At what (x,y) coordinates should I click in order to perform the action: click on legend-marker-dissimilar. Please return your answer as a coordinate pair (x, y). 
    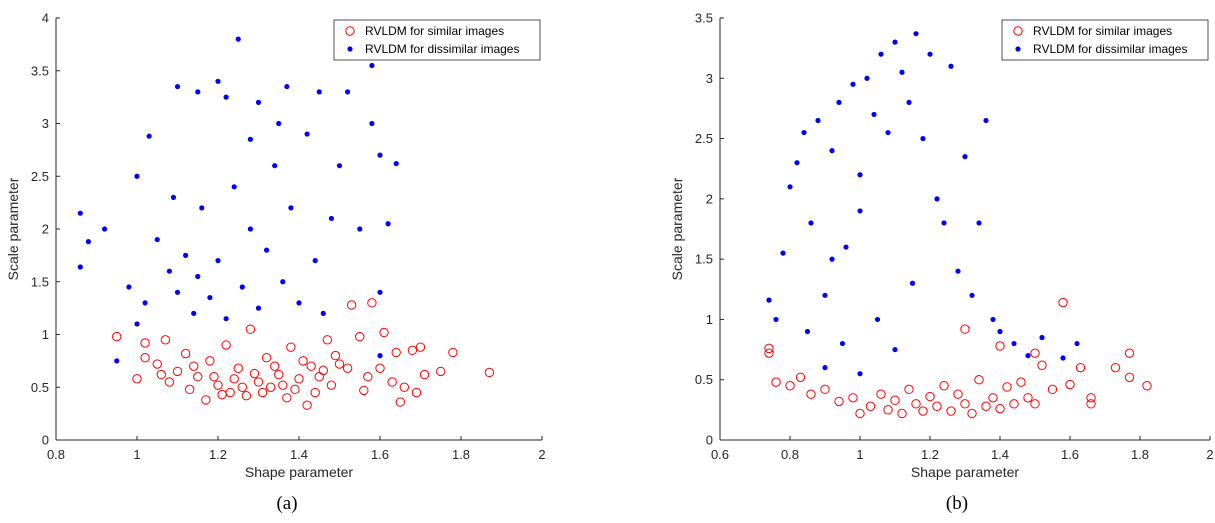
    Looking at the image, I should click on (350, 49).